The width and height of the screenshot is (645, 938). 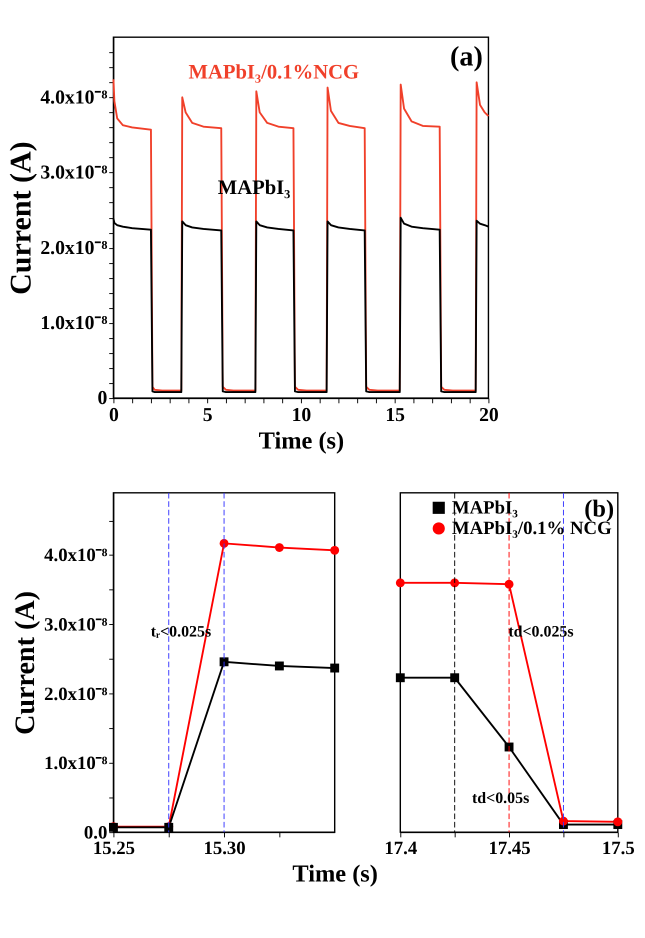 What do you see at coordinates (302, 415) in the screenshot?
I see `x-tick-label: 10` at bounding box center [302, 415].